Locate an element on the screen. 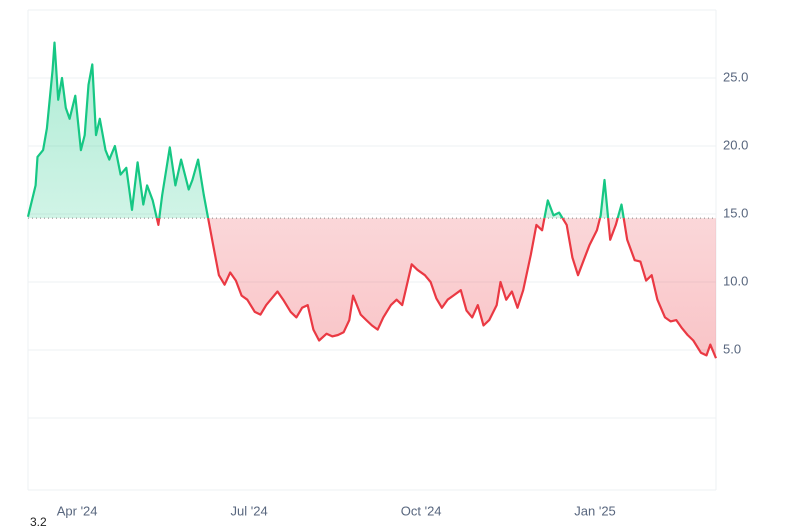 This screenshot has height=529, width=800. y-tick-label: 15.0 is located at coordinates (735, 212).